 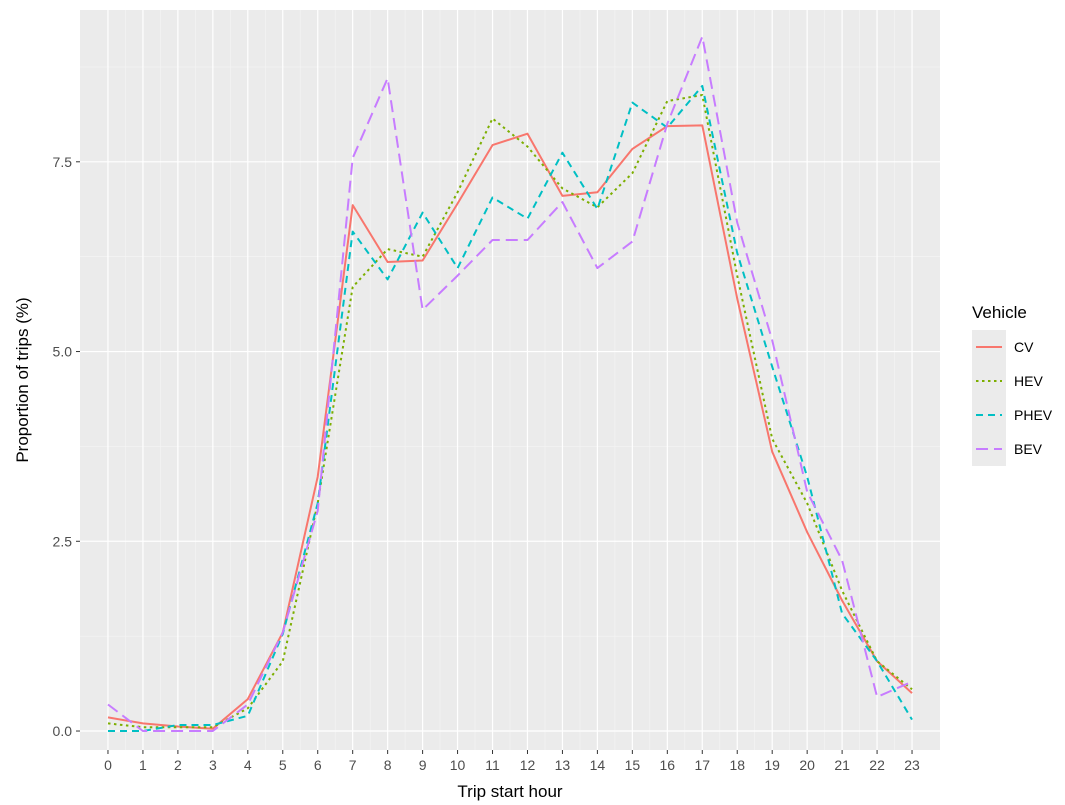 I want to click on y-axis-title: Proportion of trips (%), so click(x=22, y=379).